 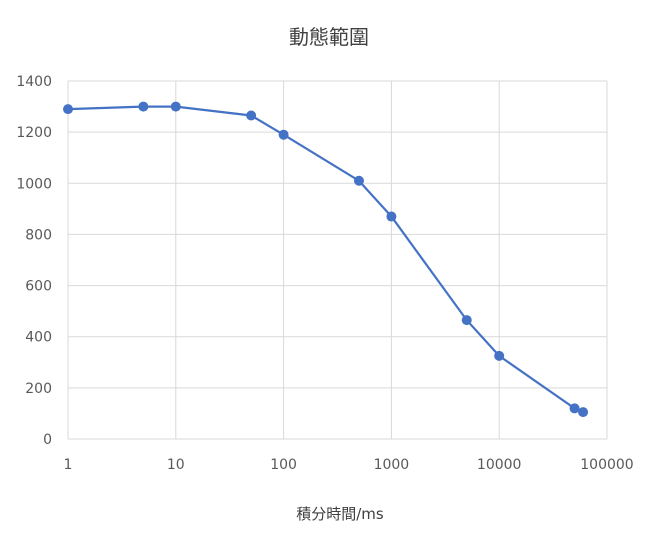 I want to click on y-tick-label: 1400, so click(x=34, y=82).